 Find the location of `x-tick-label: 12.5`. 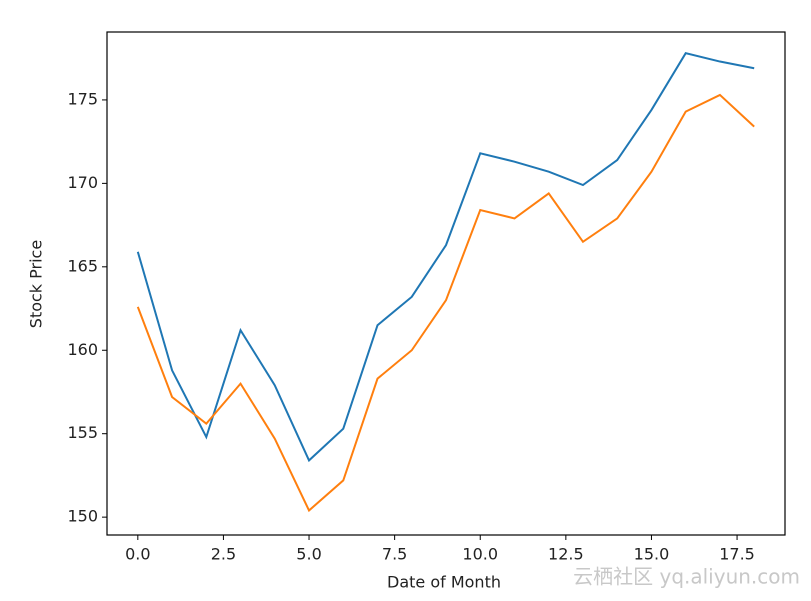

x-tick-label: 12.5 is located at coordinates (566, 554).